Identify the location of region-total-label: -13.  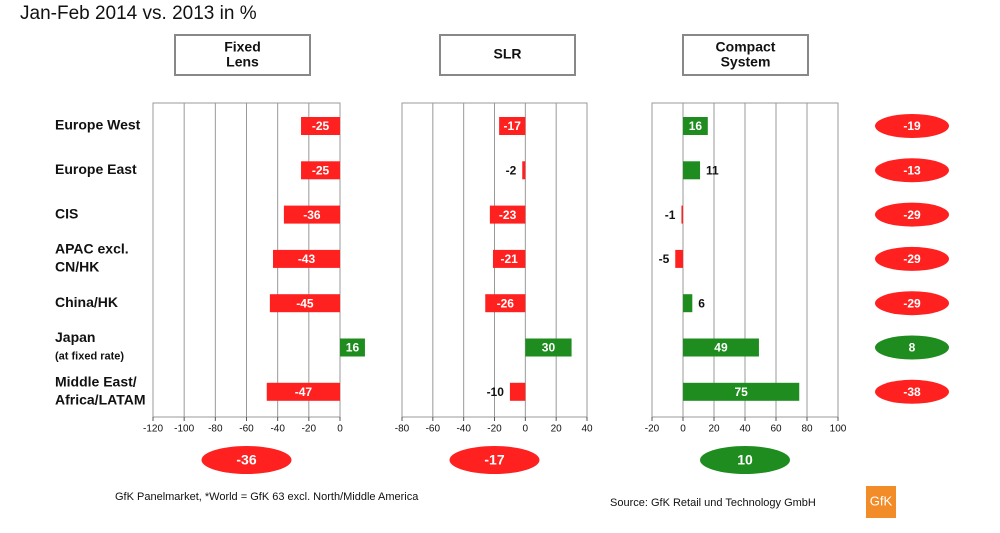
(912, 170).